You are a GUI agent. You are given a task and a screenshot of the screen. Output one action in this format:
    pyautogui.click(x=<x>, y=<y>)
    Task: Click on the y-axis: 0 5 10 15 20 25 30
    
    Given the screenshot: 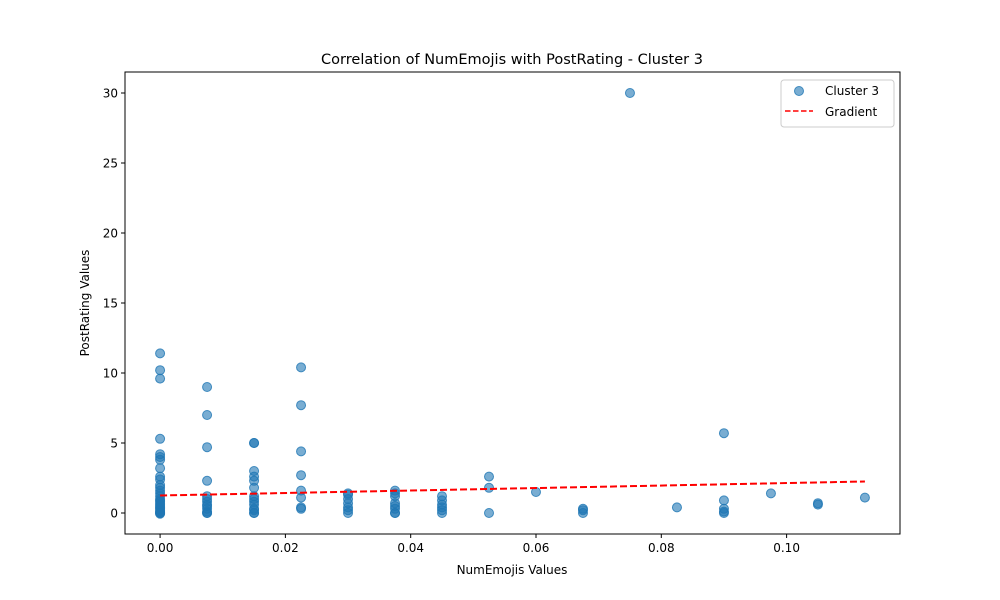 What is the action you would take?
    pyautogui.click(x=114, y=304)
    